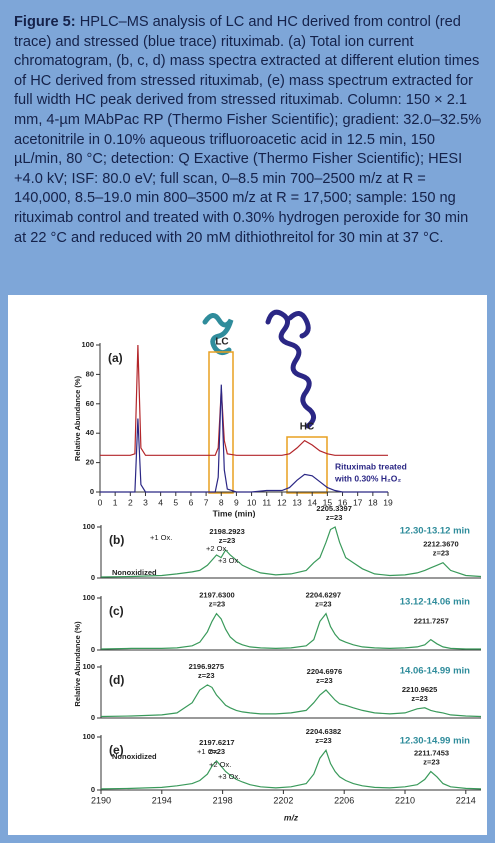 This screenshot has width=495, height=843. What do you see at coordinates (160, 502) in the screenshot?
I see `x-tick-label: 4` at bounding box center [160, 502].